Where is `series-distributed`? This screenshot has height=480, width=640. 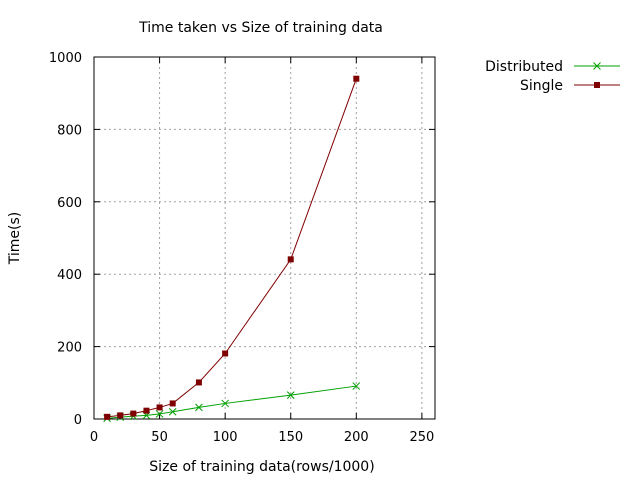 series-distributed is located at coordinates (232, 402).